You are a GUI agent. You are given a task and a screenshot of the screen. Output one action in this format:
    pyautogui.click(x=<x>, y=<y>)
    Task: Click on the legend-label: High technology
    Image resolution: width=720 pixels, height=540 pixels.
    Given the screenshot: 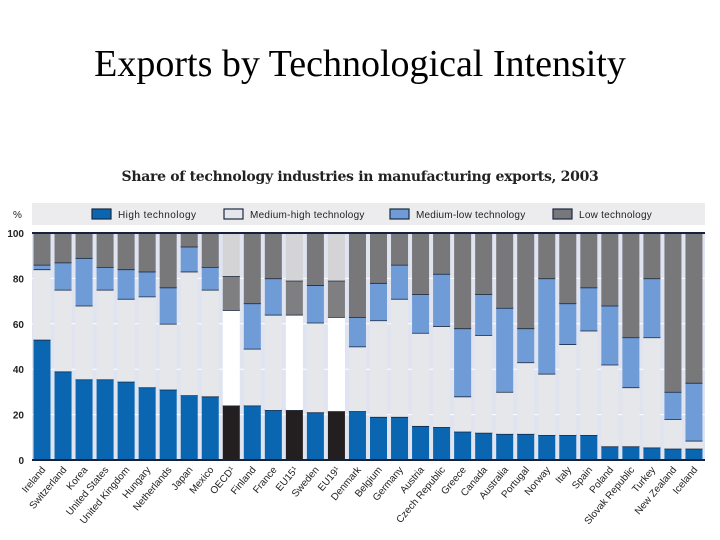 What is the action you would take?
    pyautogui.click(x=157, y=215)
    